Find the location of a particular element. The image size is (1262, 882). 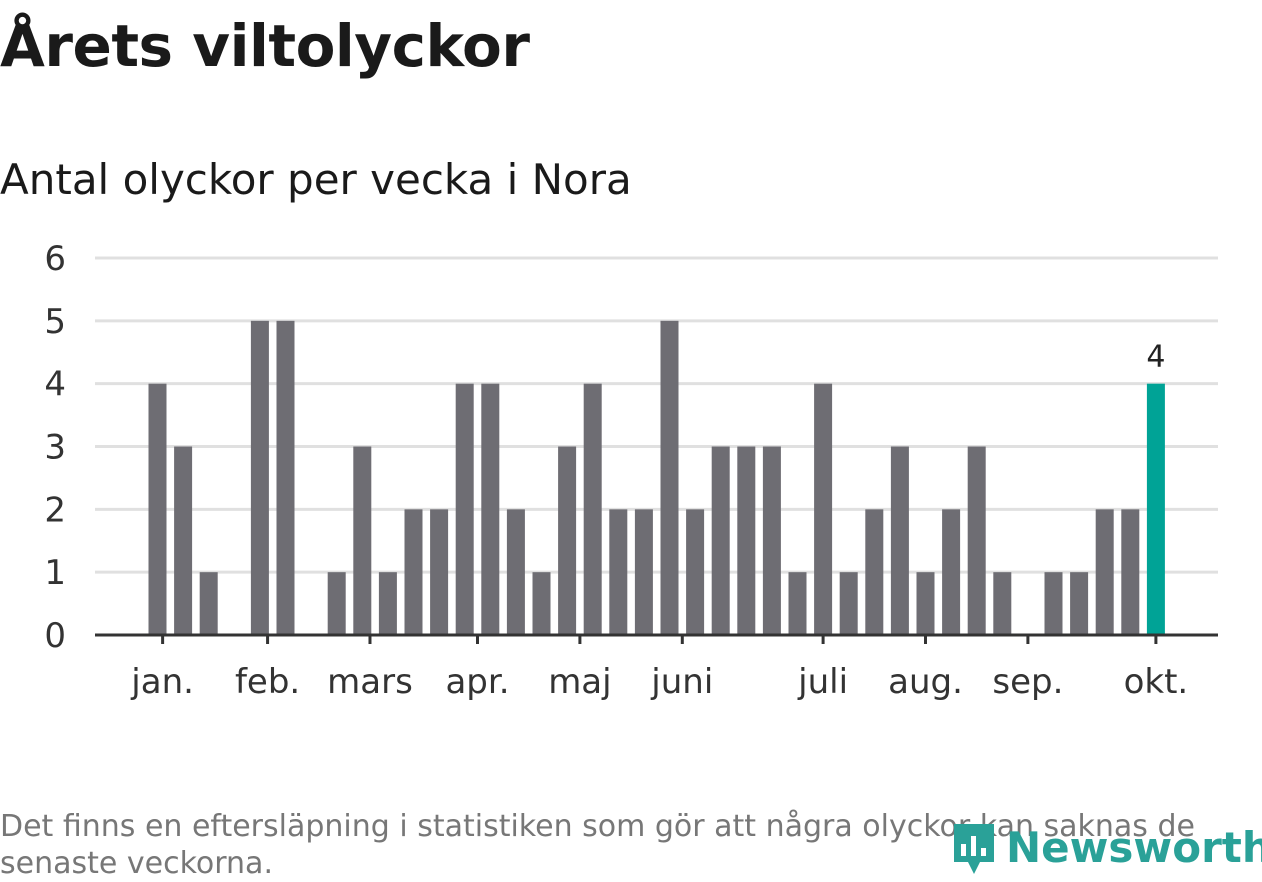

x-tick-label: juli is located at coordinates (822, 682).